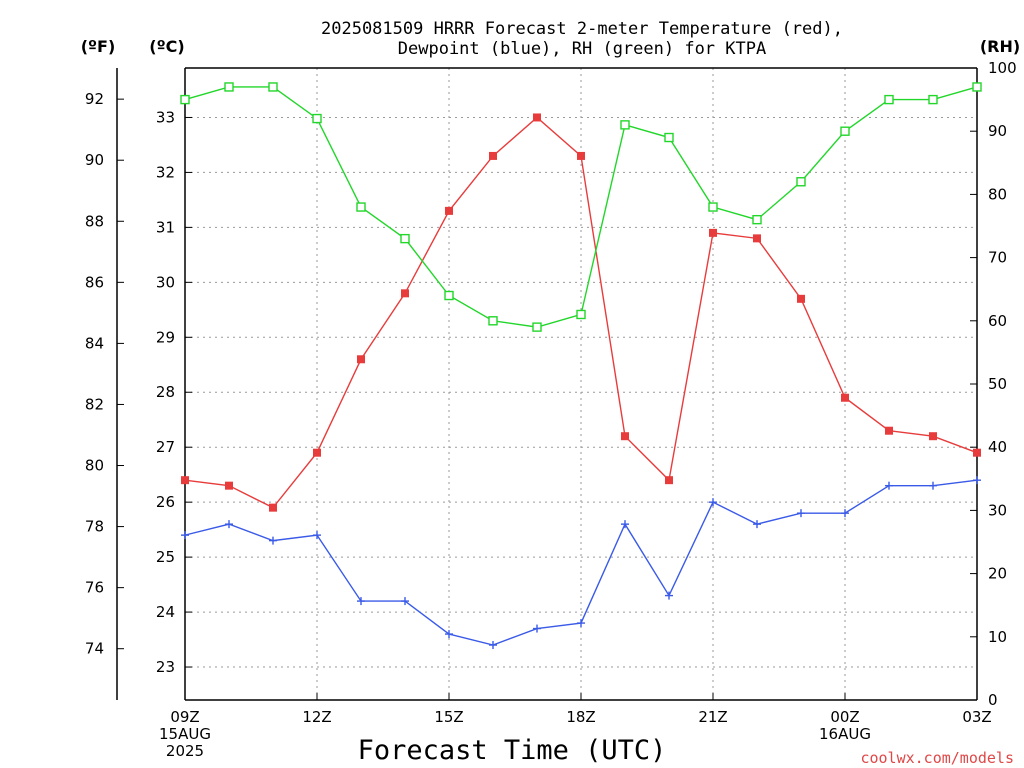 Image resolution: width=1024 pixels, height=768 pixels. What do you see at coordinates (94, 343) in the screenshot?
I see `fahrenheit-tick-label: 84` at bounding box center [94, 343].